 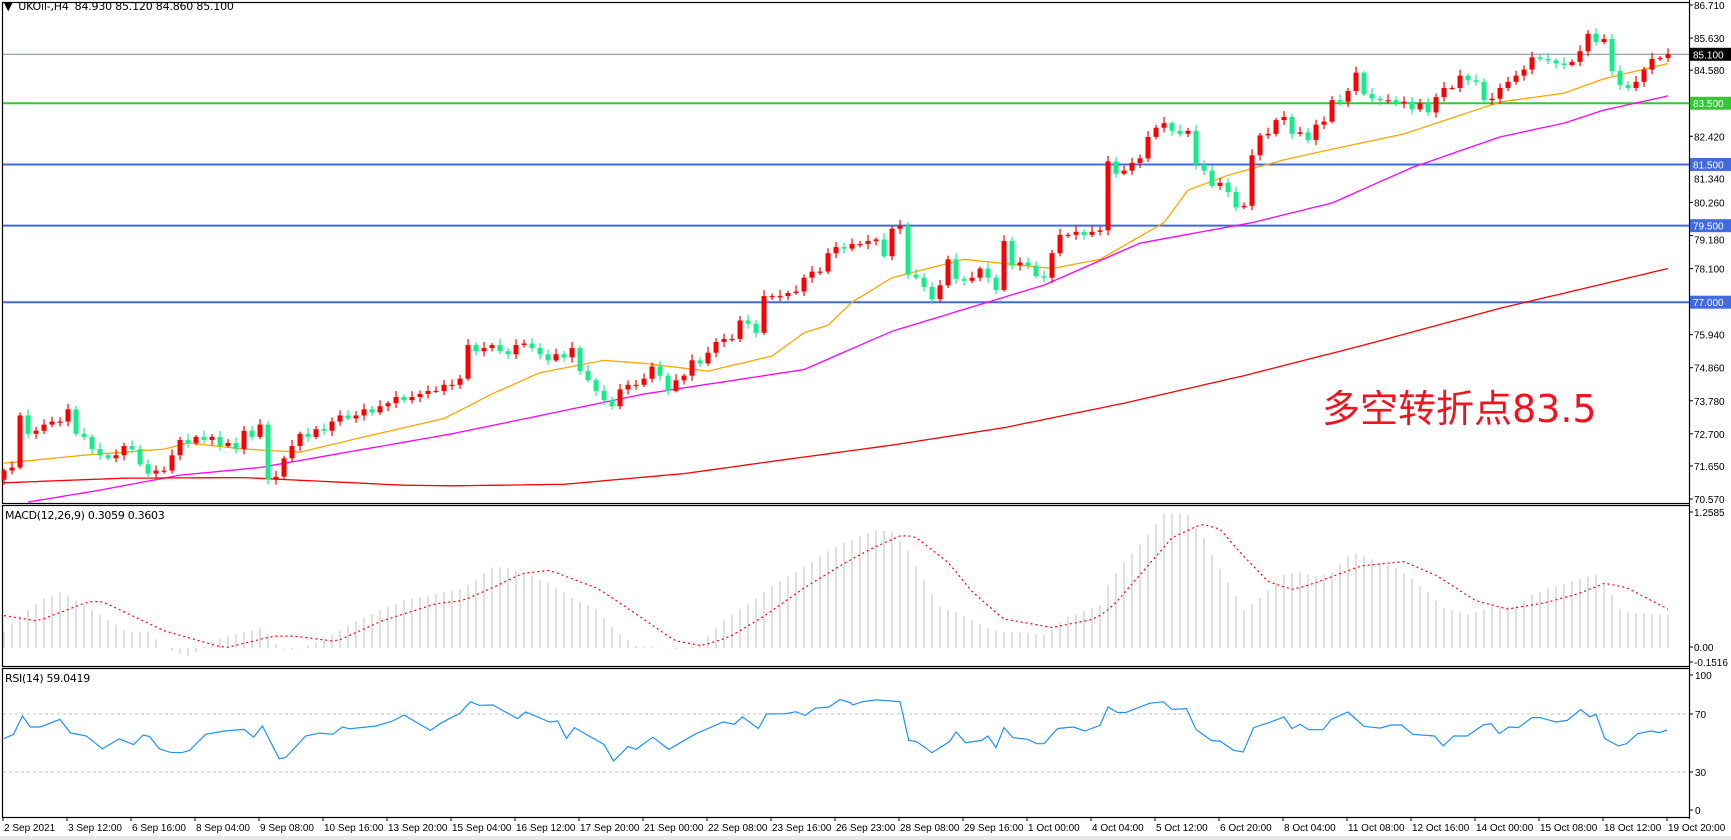 What do you see at coordinates (1709, 71) in the screenshot?
I see `price-tick-label: 84.580` at bounding box center [1709, 71].